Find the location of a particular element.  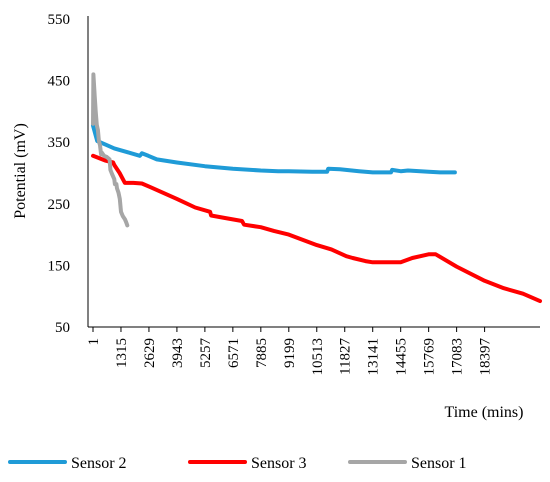

y-tick-label: 50 is located at coordinates (62, 328).